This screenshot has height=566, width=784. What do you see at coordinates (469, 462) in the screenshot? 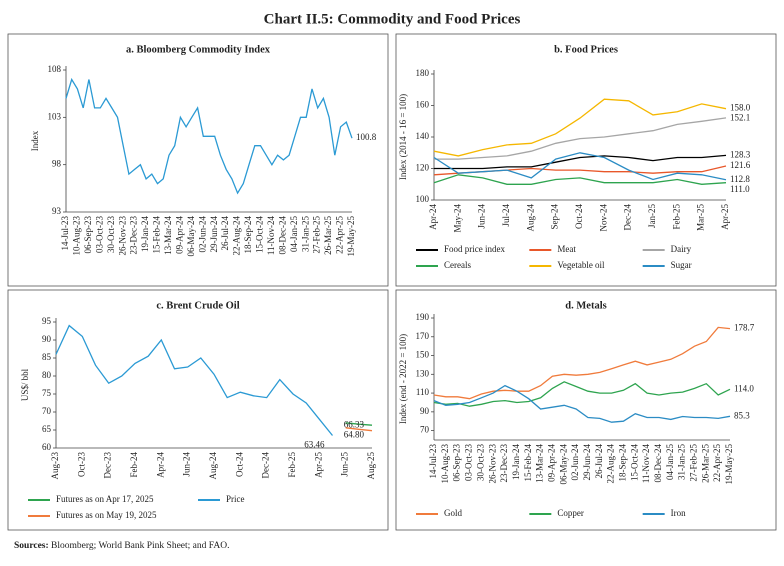
I see `x-tick-label: 03-Oct-23` at bounding box center [469, 462].